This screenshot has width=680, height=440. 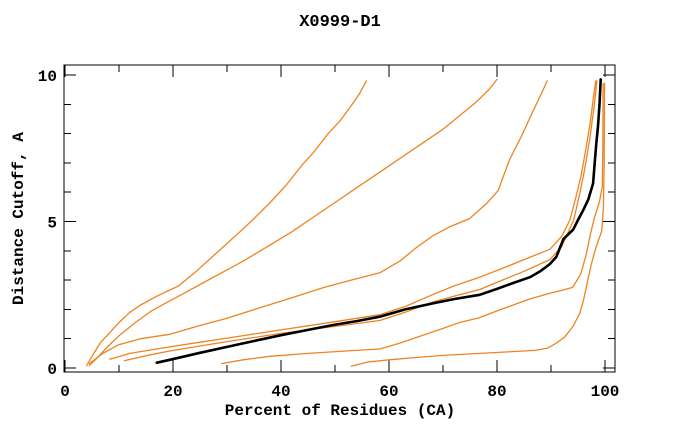 I want to click on x-tick-label: 20, so click(x=172, y=392).